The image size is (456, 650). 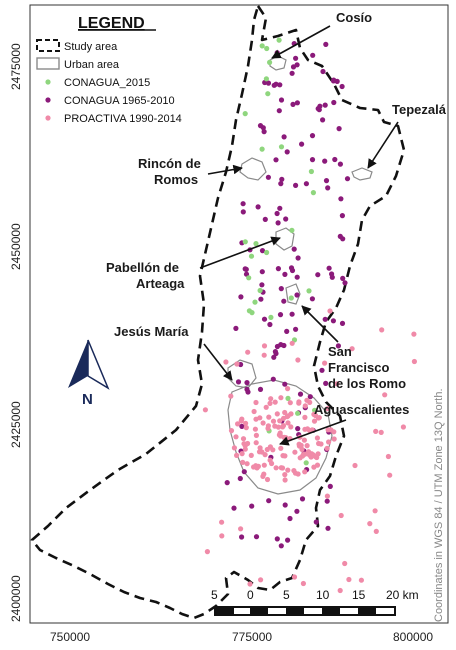 What do you see at coordinates (78, 364) in the screenshot?
I see `north-arrow-left` at bounding box center [78, 364].